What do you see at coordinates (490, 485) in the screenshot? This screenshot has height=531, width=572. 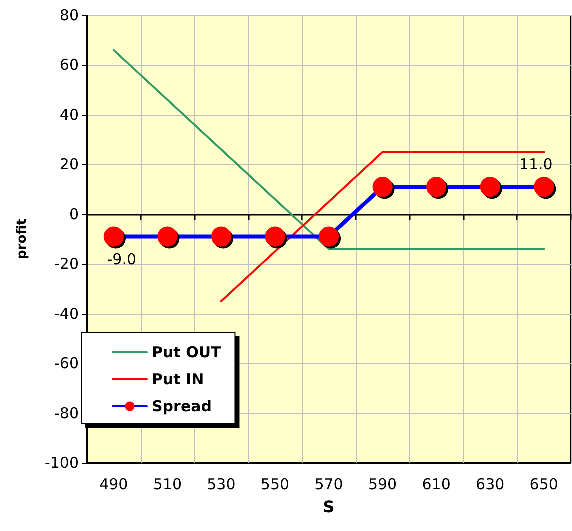 I see `x-tick-label: 630` at bounding box center [490, 485].